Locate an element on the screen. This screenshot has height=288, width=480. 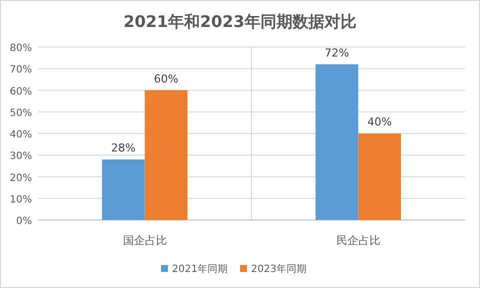
data-label: 60% is located at coordinates (166, 79).